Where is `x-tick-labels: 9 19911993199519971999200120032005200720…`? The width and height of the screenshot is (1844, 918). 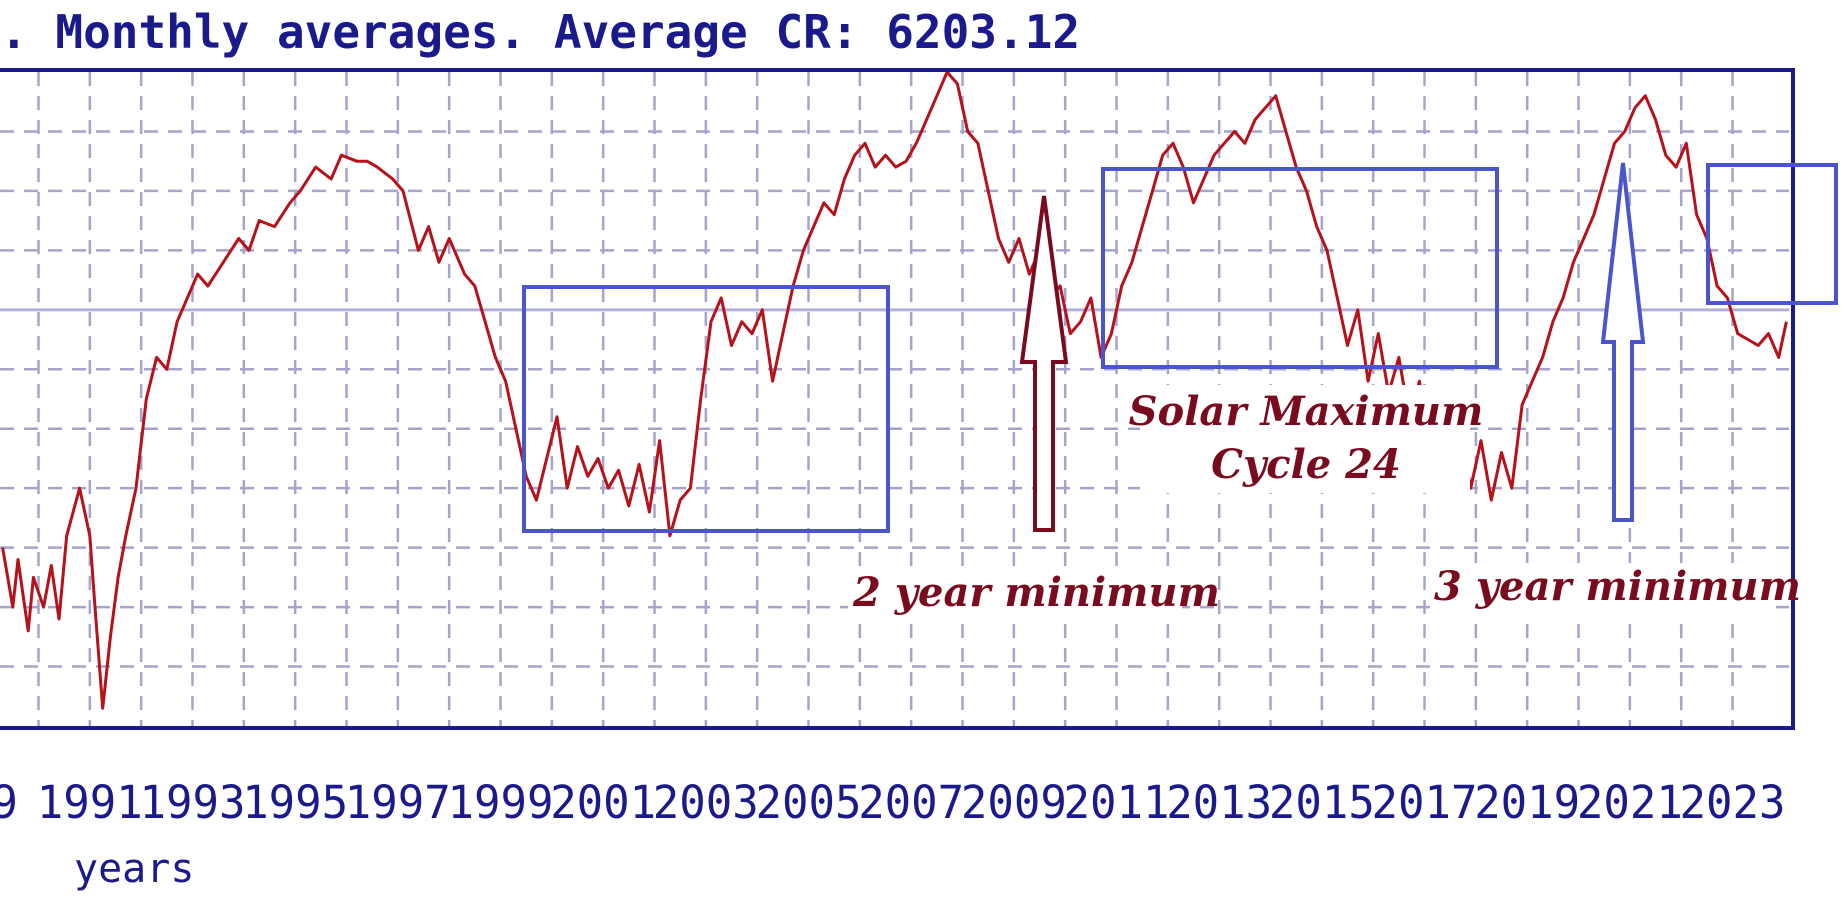 x-tick-labels: 9 19911993199519971999200120032005200720… is located at coordinates (893, 802).